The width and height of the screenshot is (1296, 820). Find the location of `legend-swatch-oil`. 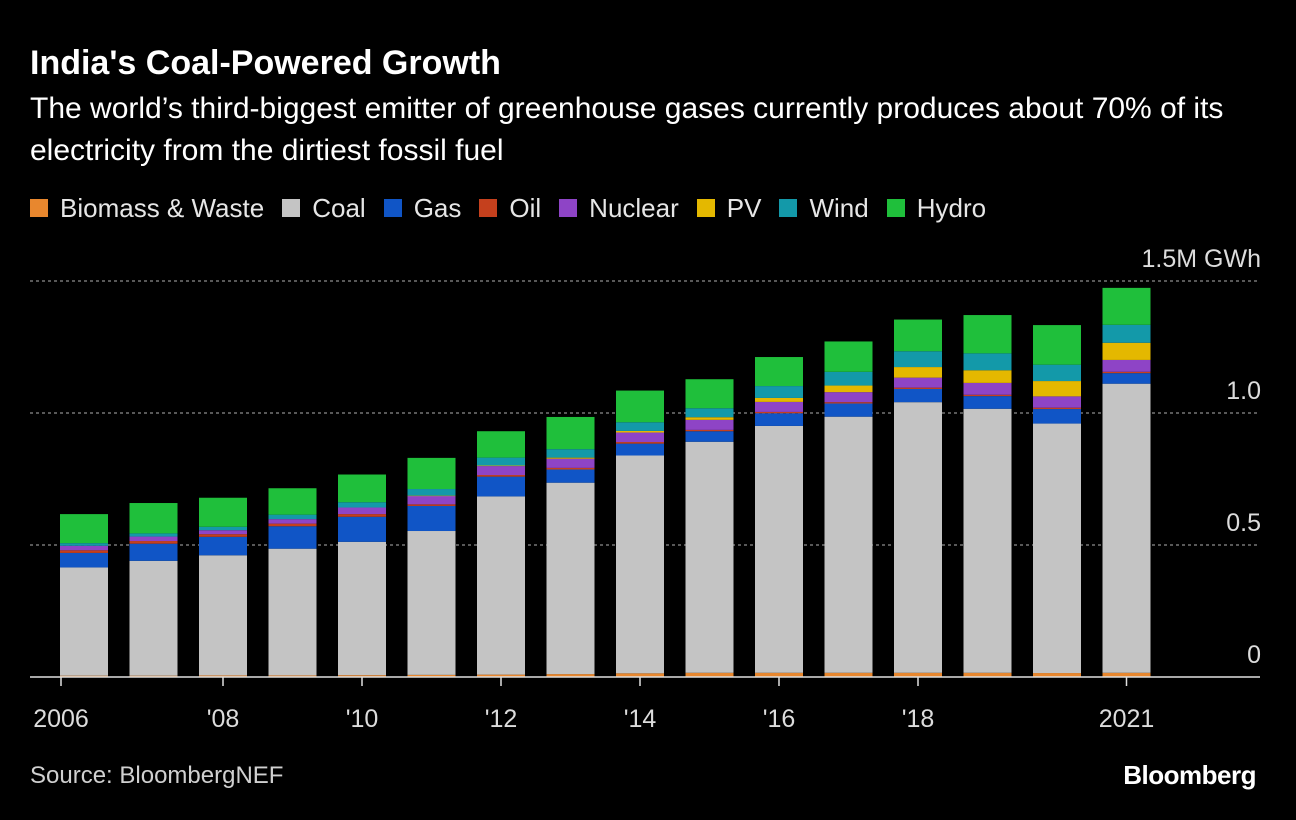

legend-swatch-oil is located at coordinates (488, 208).